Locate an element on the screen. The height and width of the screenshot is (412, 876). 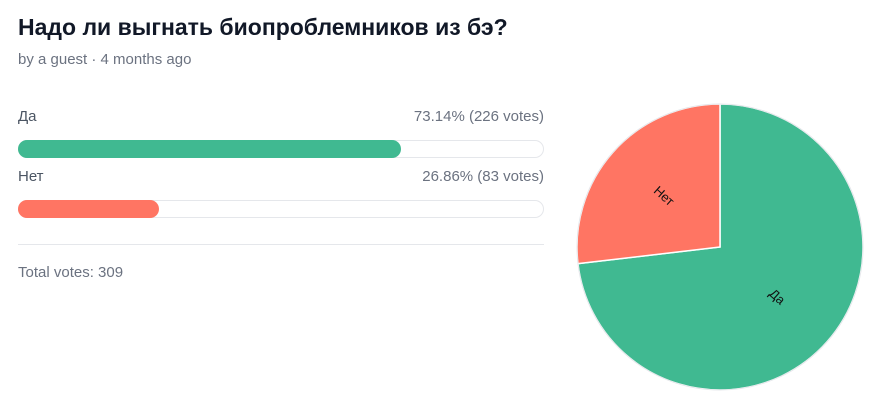
poll-title: Надо ли выгнать биопроблемников из бэ? is located at coordinates (263, 27).